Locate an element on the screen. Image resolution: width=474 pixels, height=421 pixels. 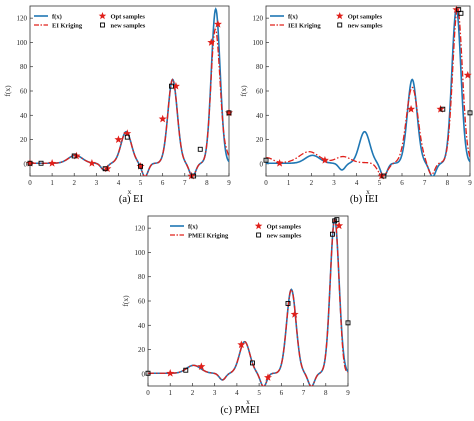
y-tick-label: 0 is located at coordinates (144, 374).